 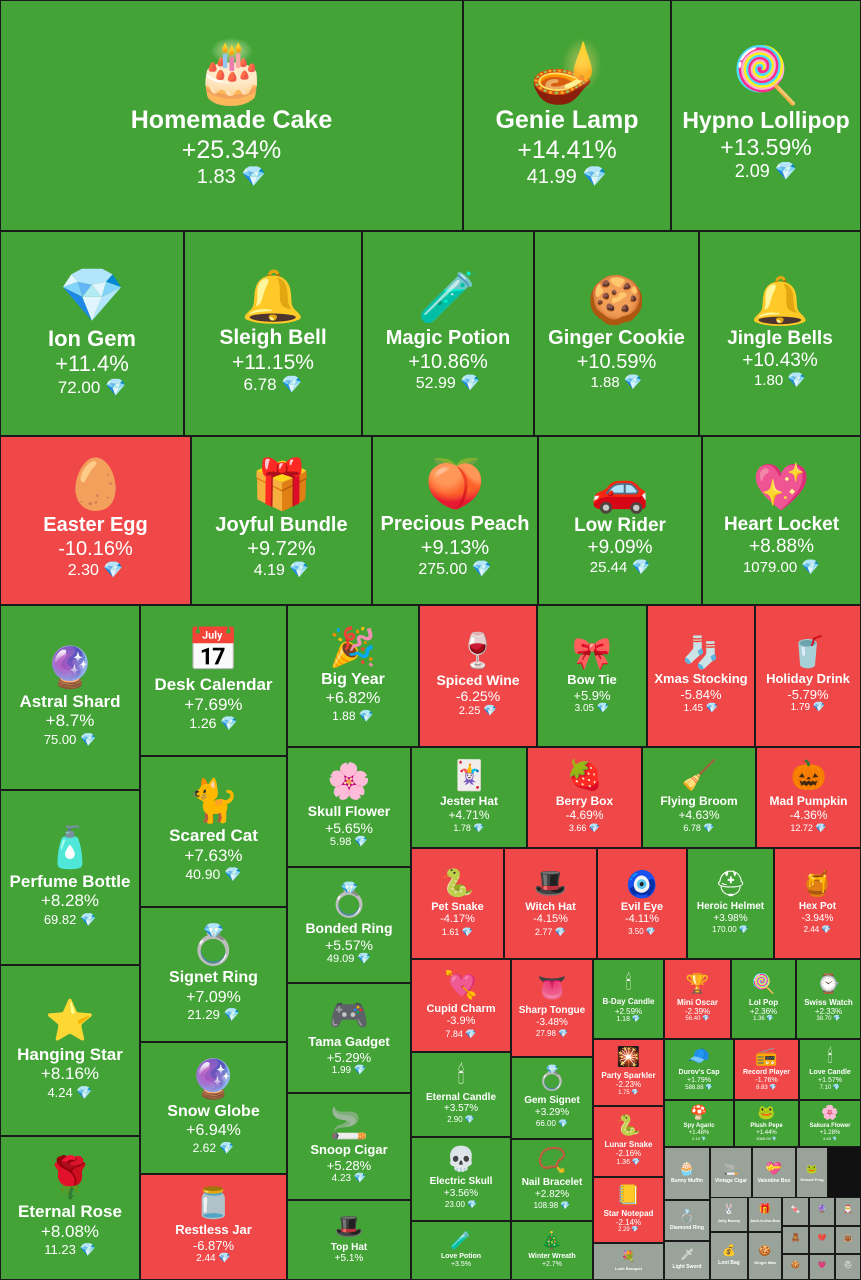 What do you see at coordinates (766, 1069) in the screenshot?
I see `tile-record-player: 📻 Record Player -1.76% 8.83 💎` at bounding box center [766, 1069].